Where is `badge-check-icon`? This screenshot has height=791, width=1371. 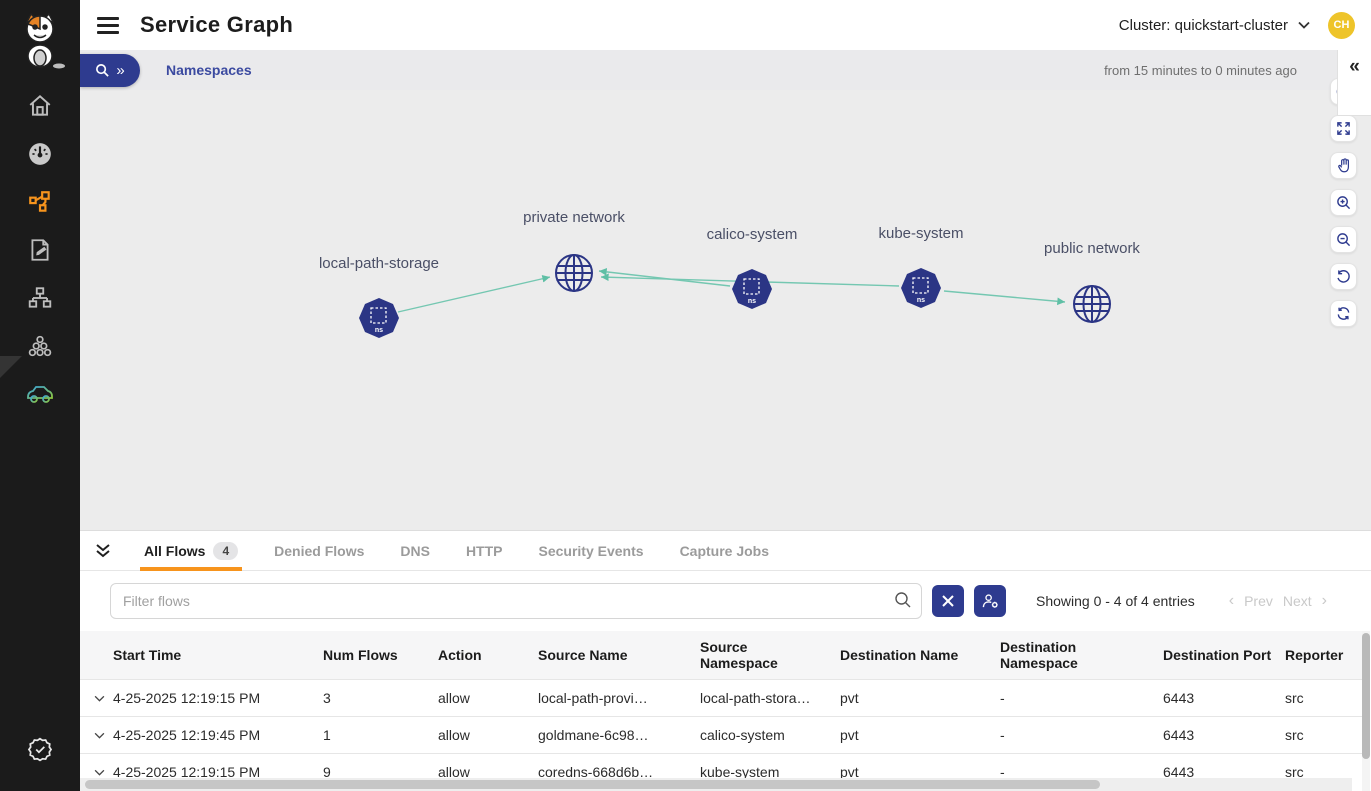 badge-check-icon is located at coordinates (40, 749).